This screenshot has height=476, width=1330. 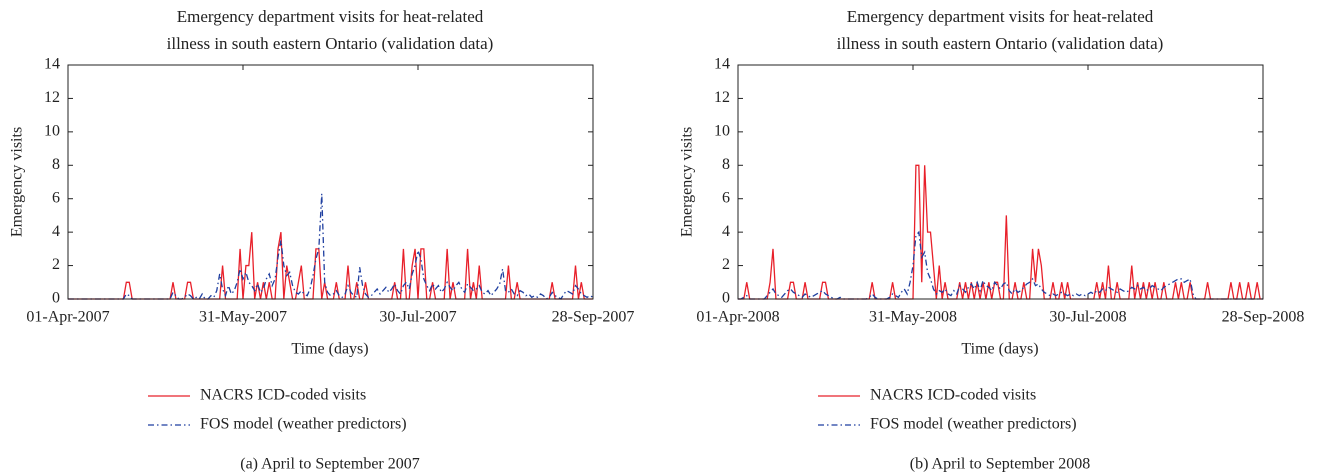 What do you see at coordinates (330, 464) in the screenshot?
I see `caption: (a) April to September 2007` at bounding box center [330, 464].